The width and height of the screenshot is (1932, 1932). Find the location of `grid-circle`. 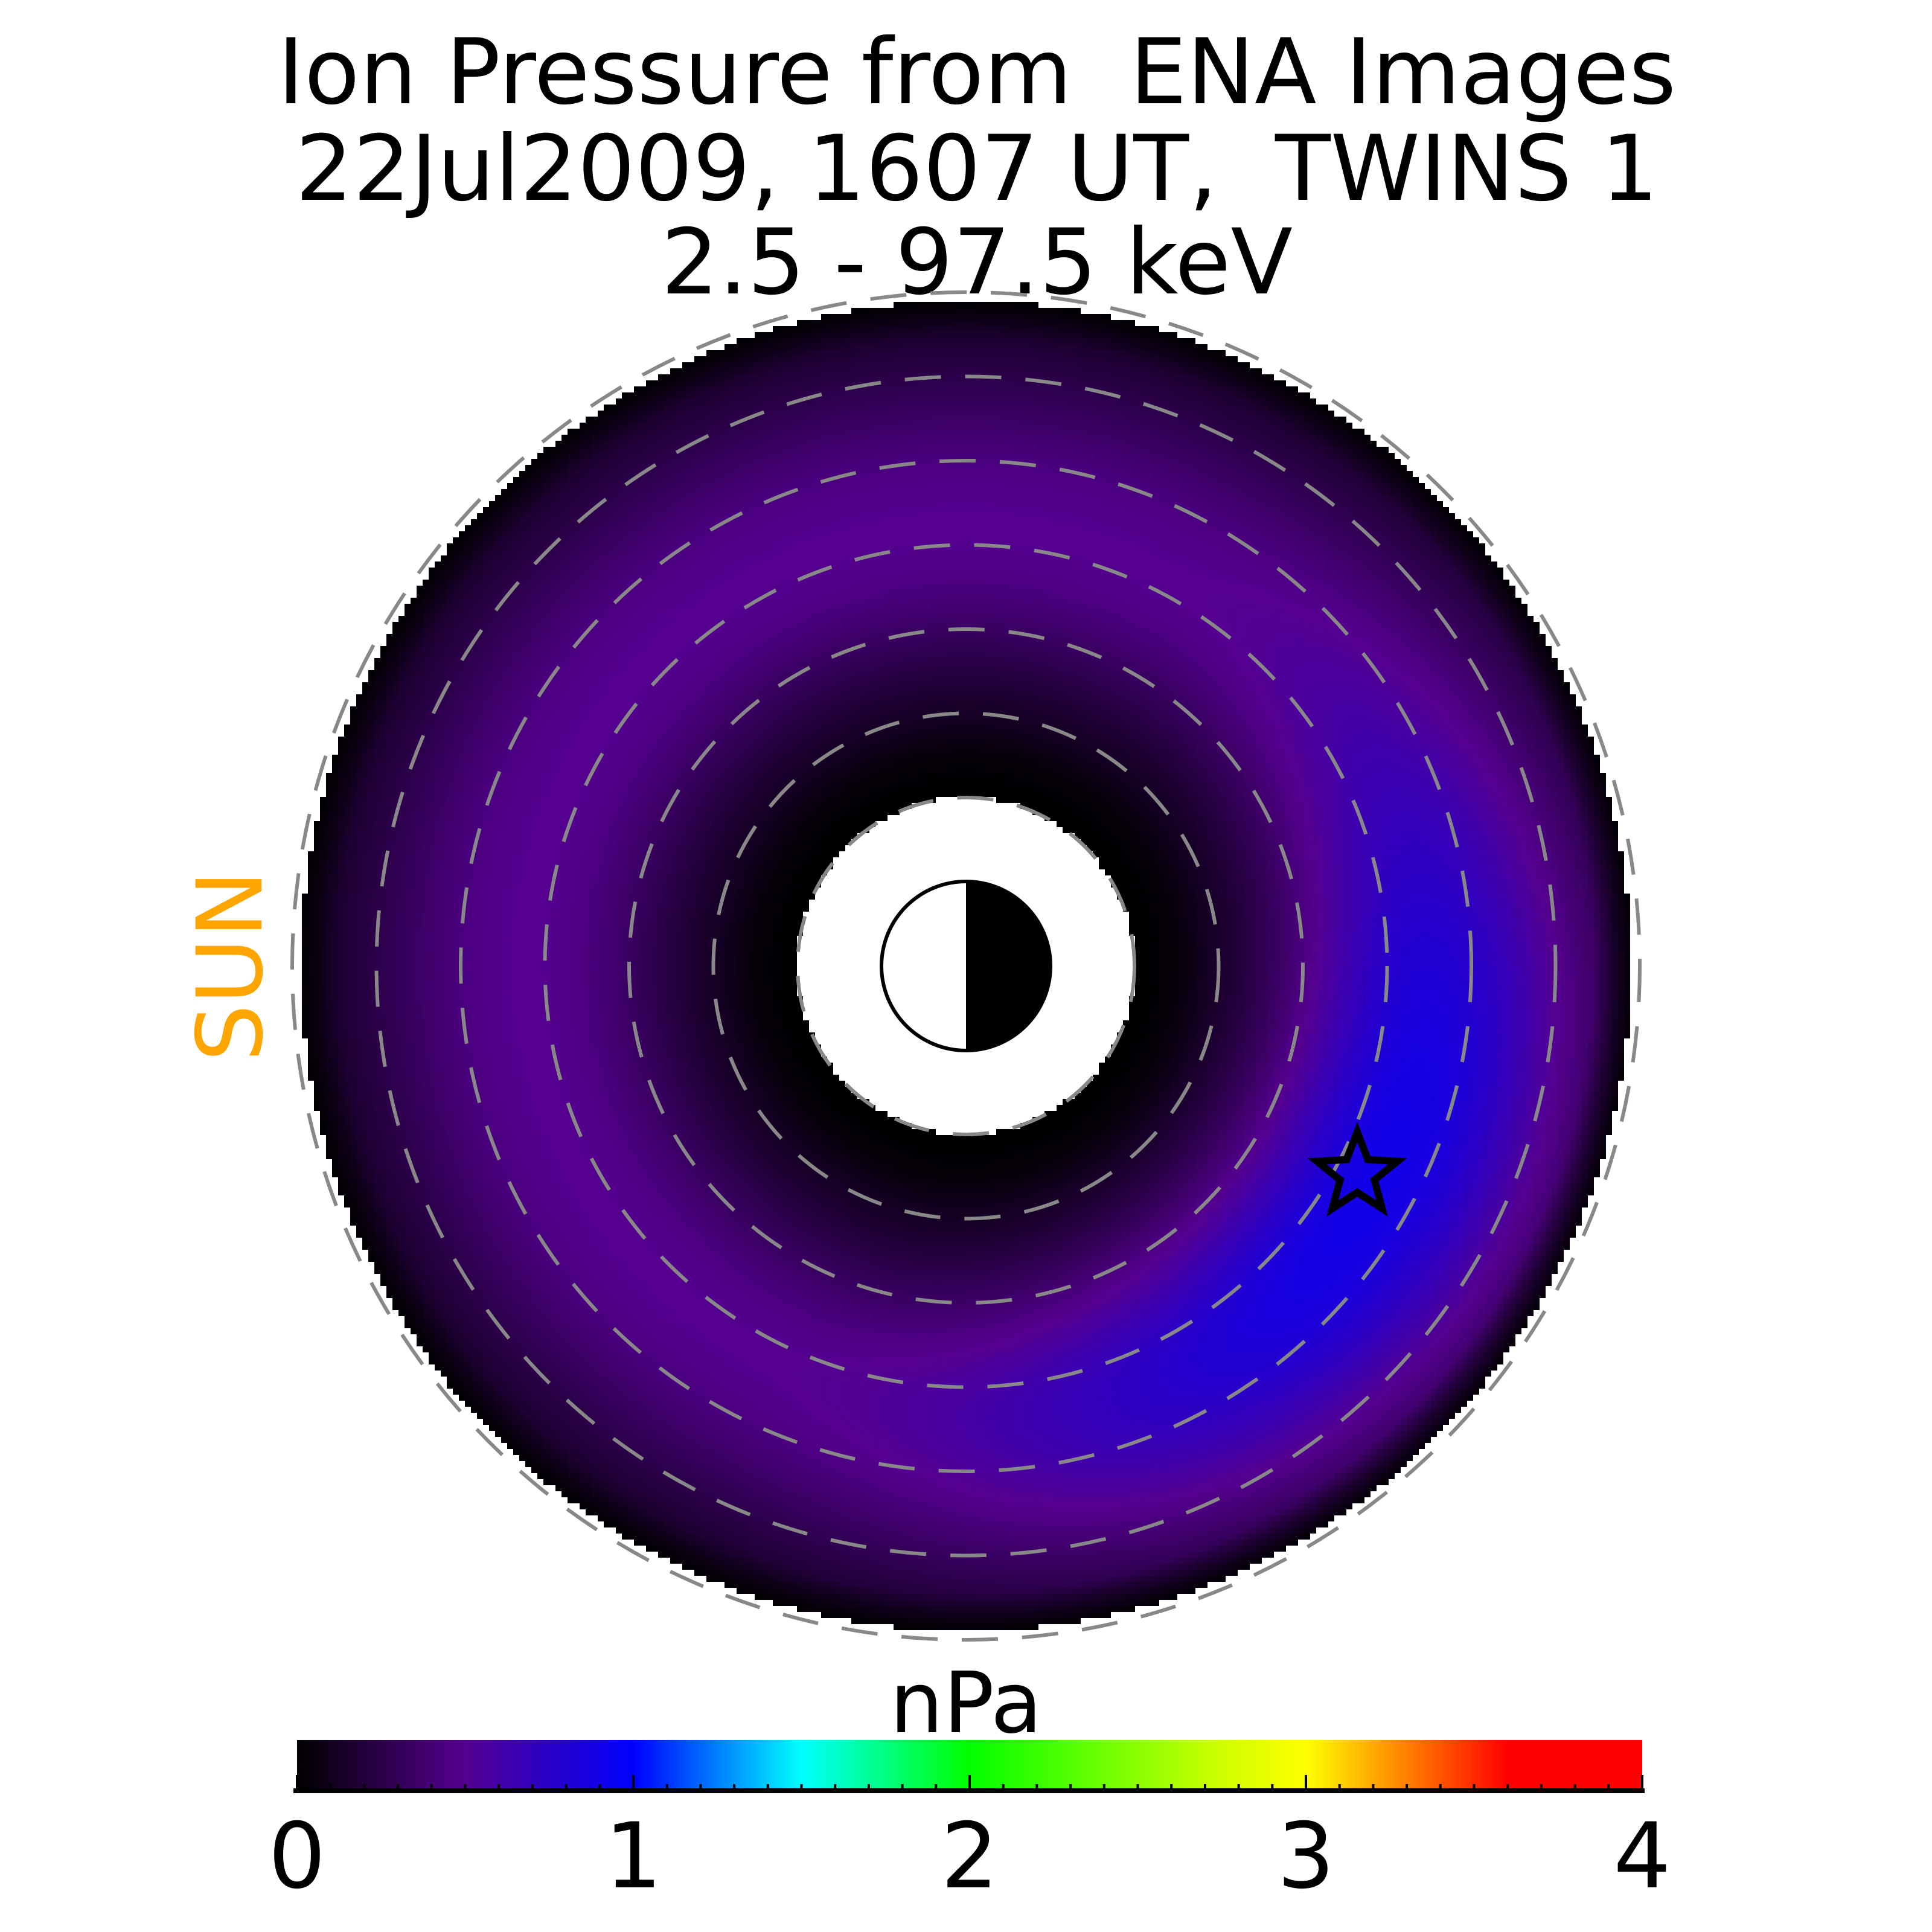

grid-circle is located at coordinates (966, 966).